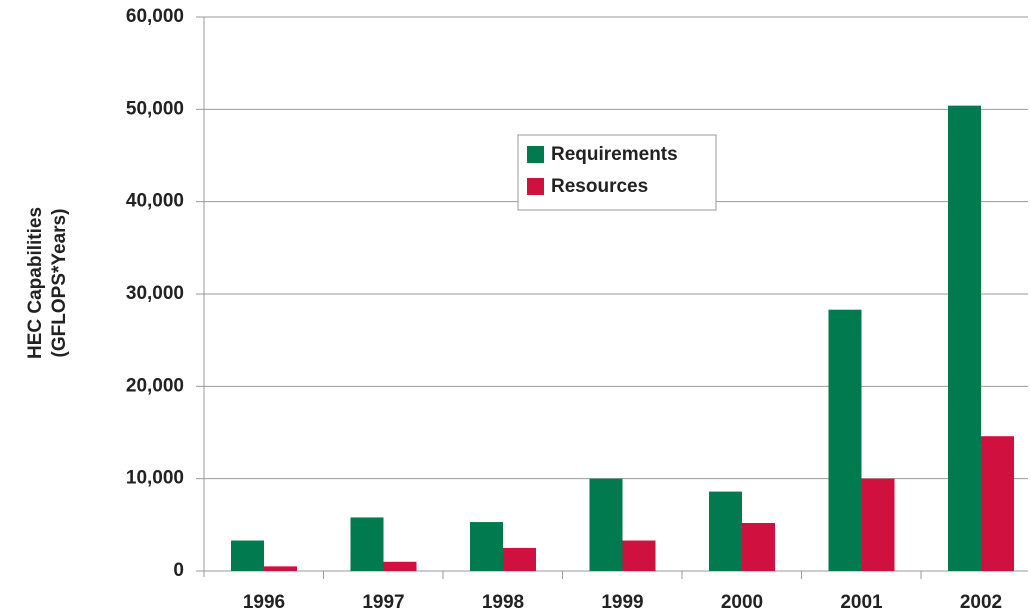  Describe the element at coordinates (178, 570) in the screenshot. I see `y-tick-label: 0` at that location.